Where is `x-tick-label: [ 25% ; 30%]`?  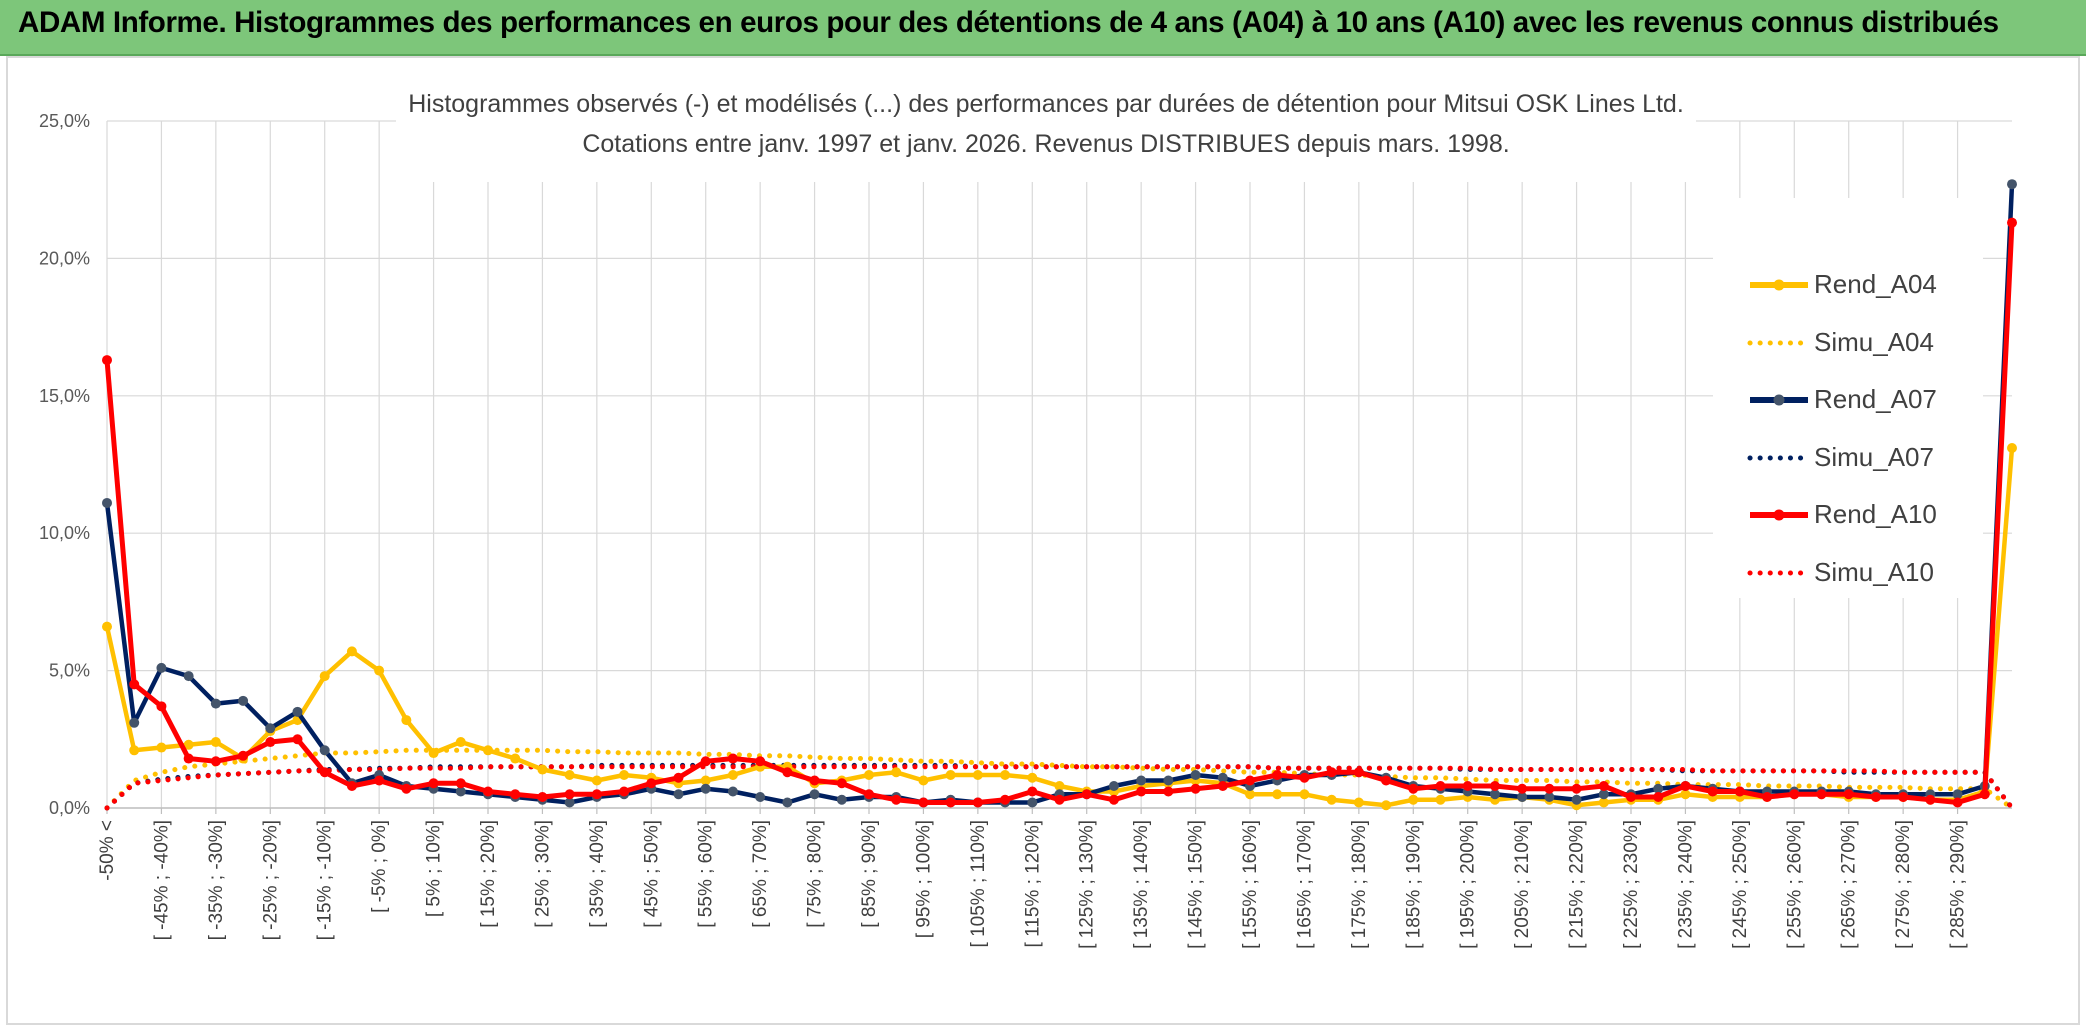 x-tick-label: [ 25% ; 30%] is located at coordinates (542, 874).